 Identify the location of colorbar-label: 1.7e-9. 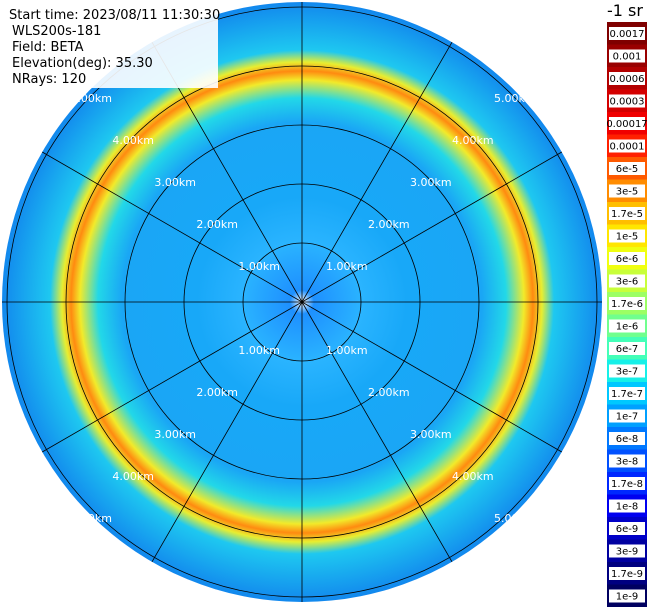
(627, 574).